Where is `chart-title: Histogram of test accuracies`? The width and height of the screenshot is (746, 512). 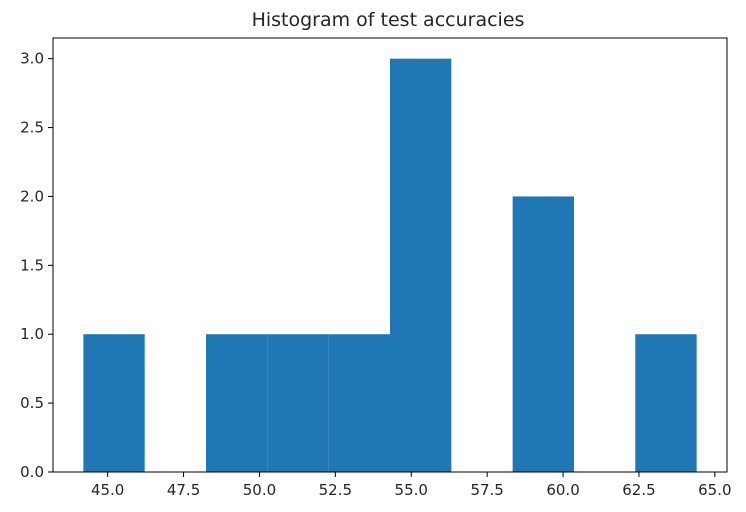 chart-title: Histogram of test accuracies is located at coordinates (388, 20).